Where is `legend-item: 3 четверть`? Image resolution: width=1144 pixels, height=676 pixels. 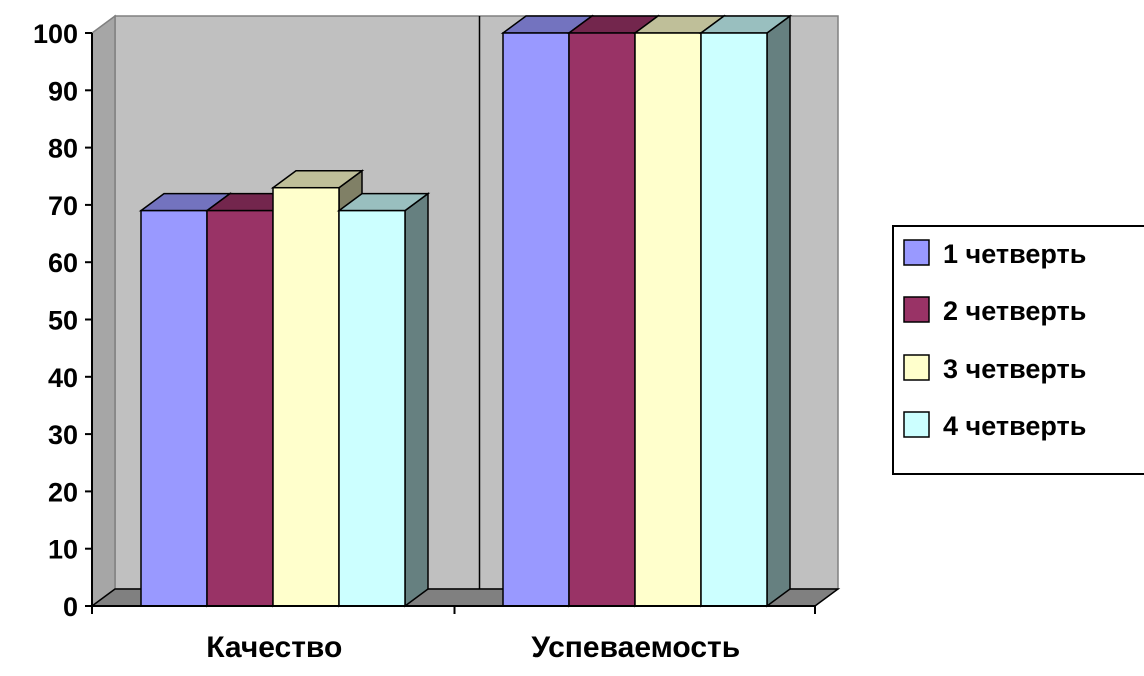
legend-item: 3 четверть is located at coordinates (994, 369).